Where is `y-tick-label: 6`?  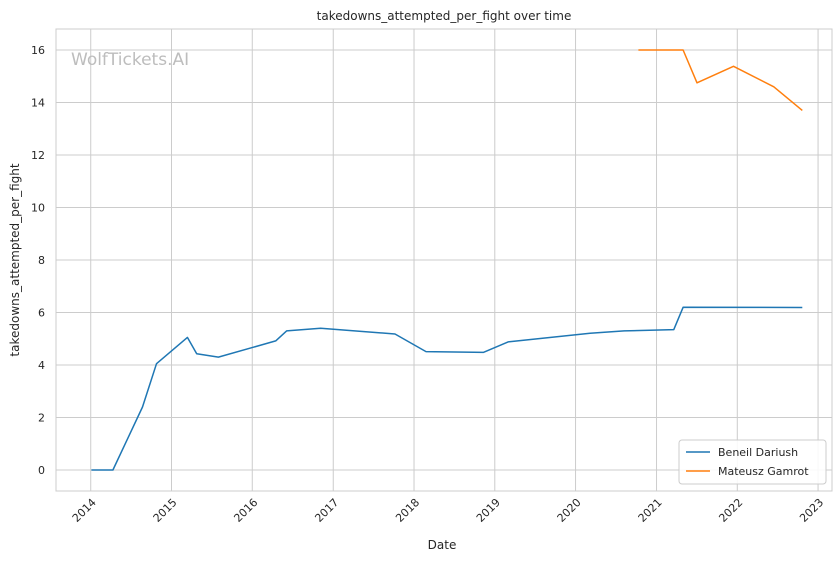 y-tick-label: 6 is located at coordinates (41, 313).